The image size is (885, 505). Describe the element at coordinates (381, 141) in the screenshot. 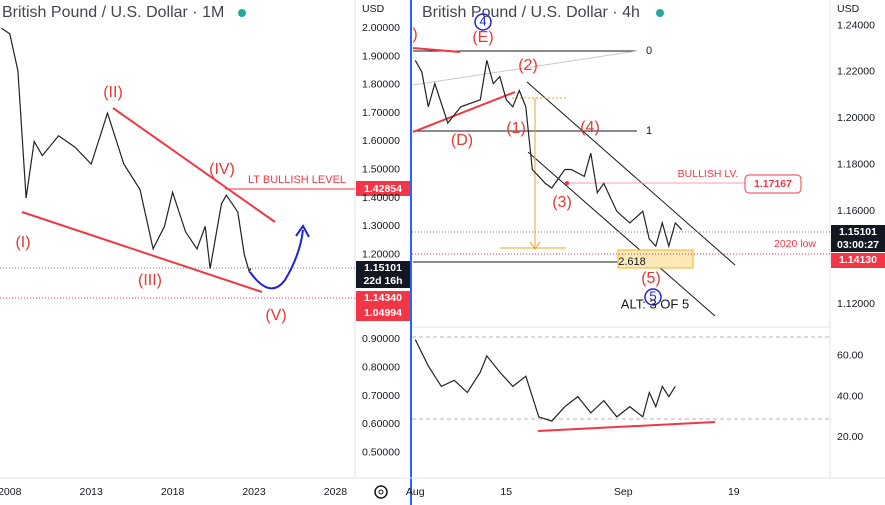

I see `y-tick-label: 1.60000` at that location.